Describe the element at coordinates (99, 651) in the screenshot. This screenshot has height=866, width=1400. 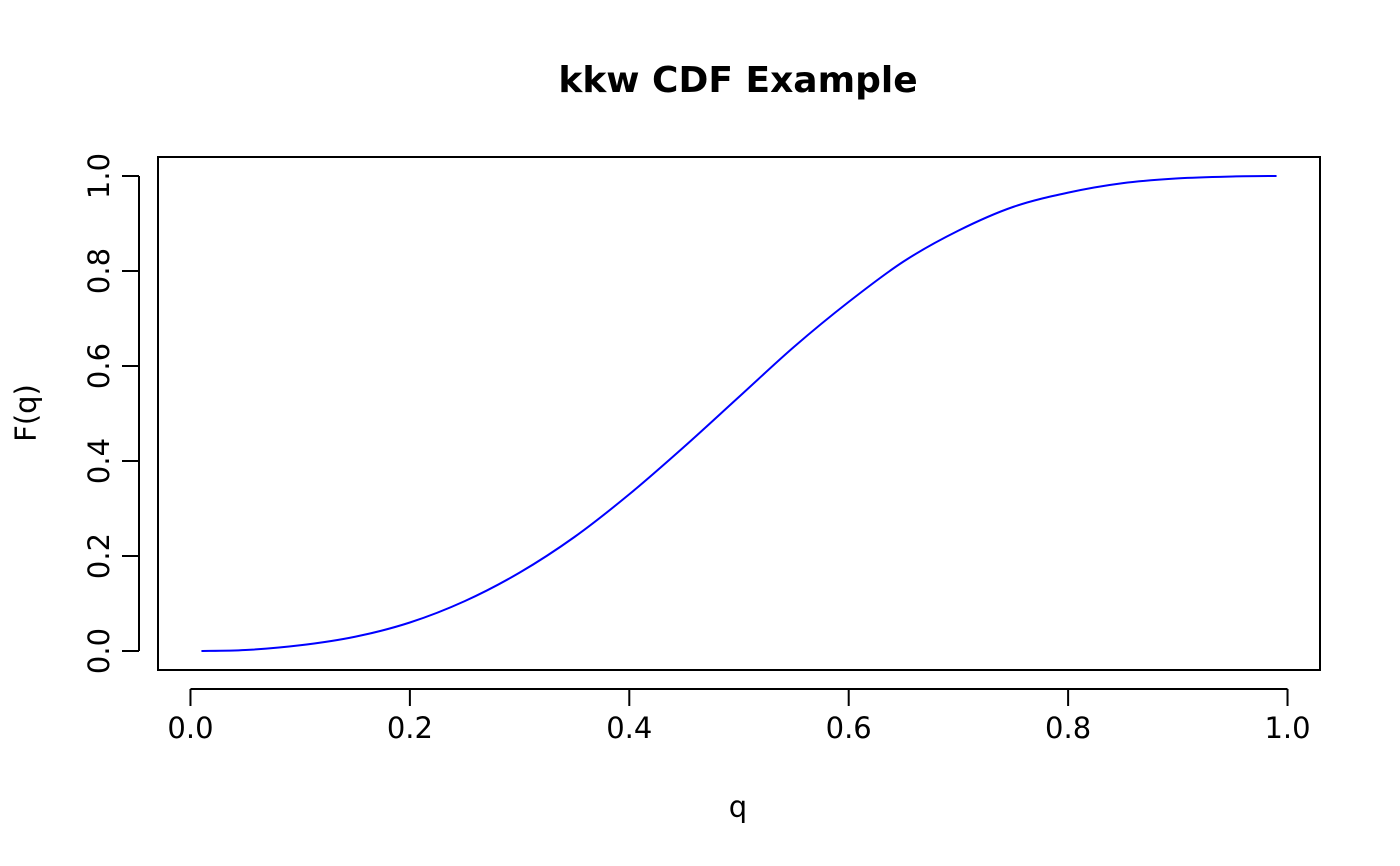
I see `y-tick-label: 0.0` at that location.